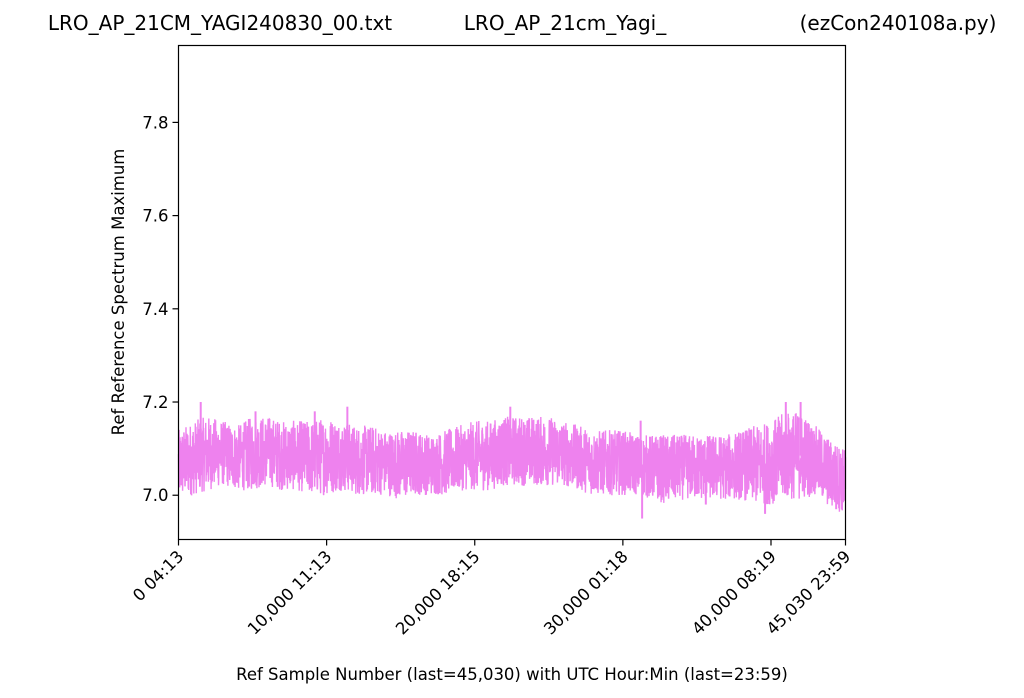 Image resolution: width=1024 pixels, height=698 pixels. I want to click on x-tick-label: 20,000 18:15, so click(438, 593).